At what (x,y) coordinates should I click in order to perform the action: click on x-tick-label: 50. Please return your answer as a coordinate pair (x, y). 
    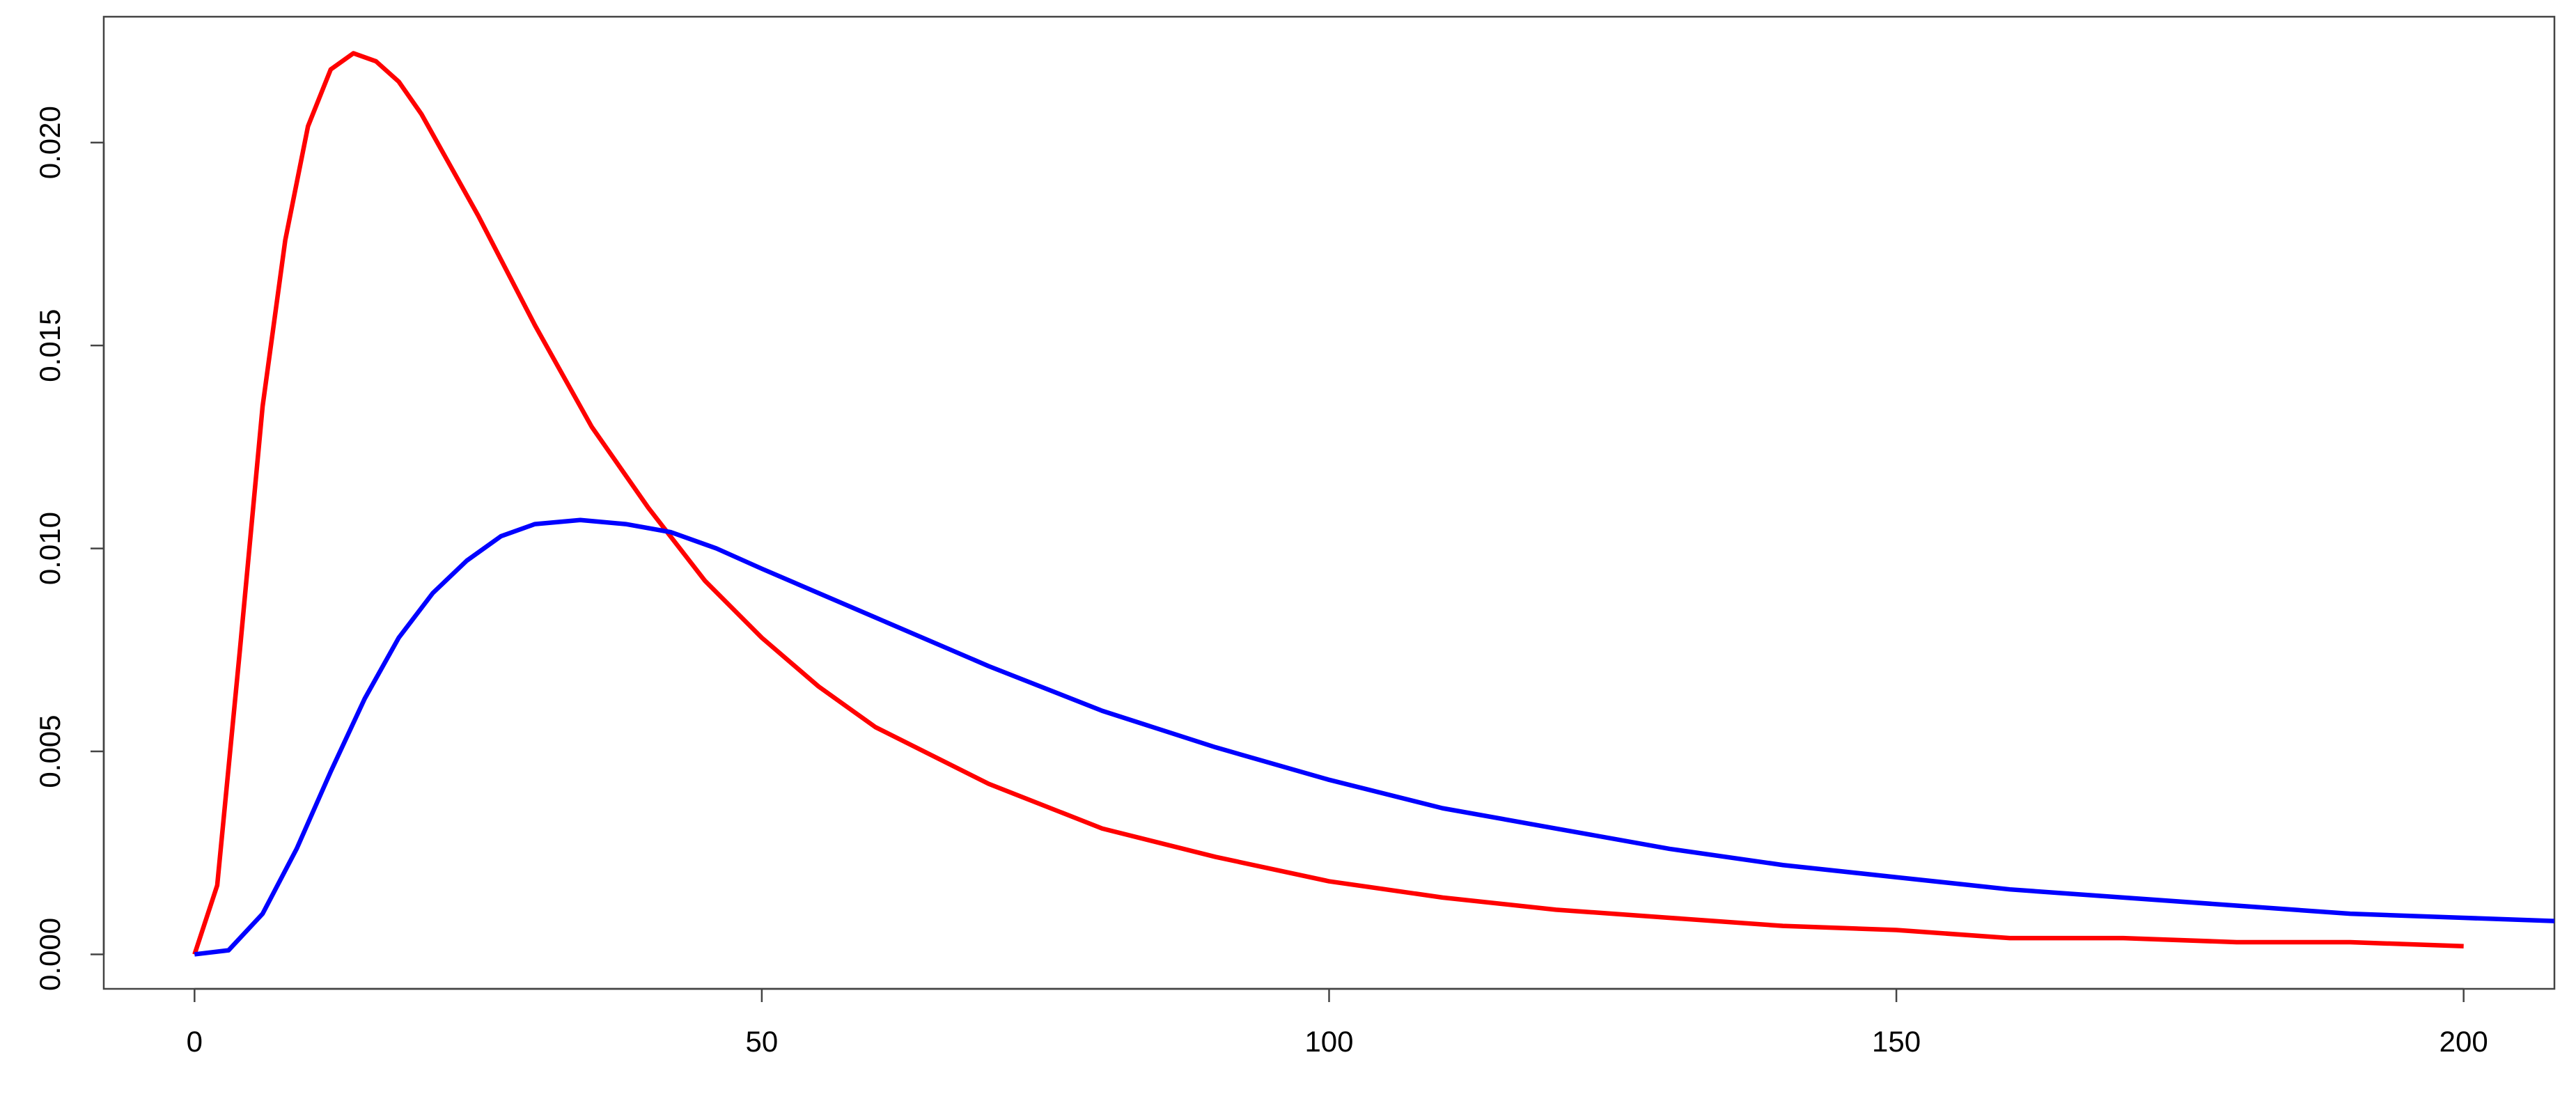
    Looking at the image, I should click on (763, 1042).